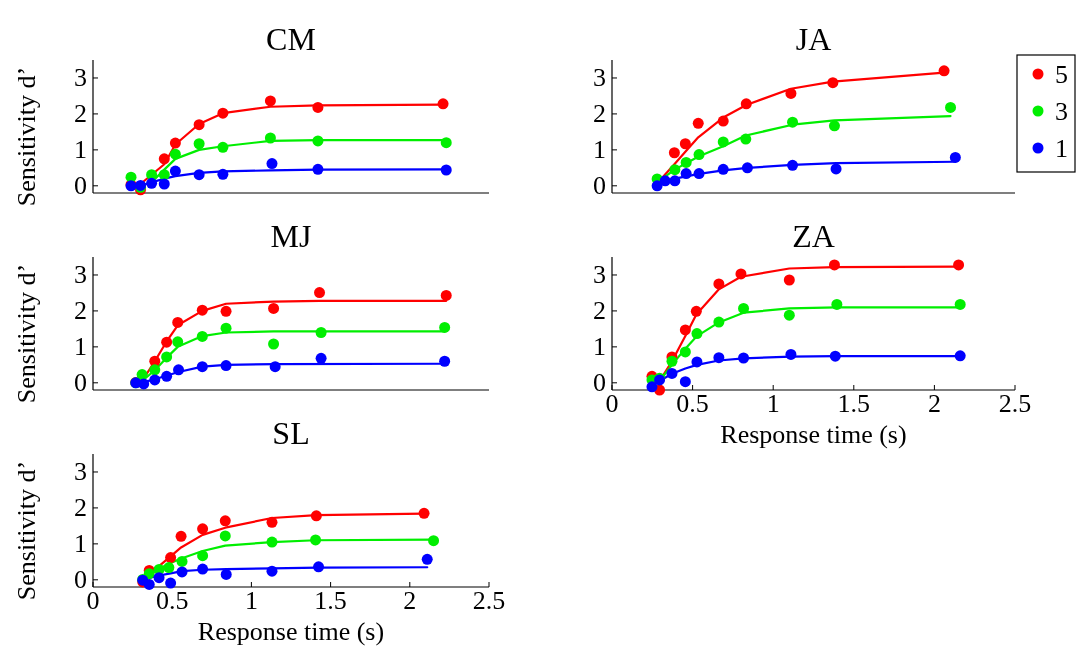 This screenshot has width=1077, height=652. What do you see at coordinates (330, 600) in the screenshot?
I see `x-tick-label: 1.5` at bounding box center [330, 600].